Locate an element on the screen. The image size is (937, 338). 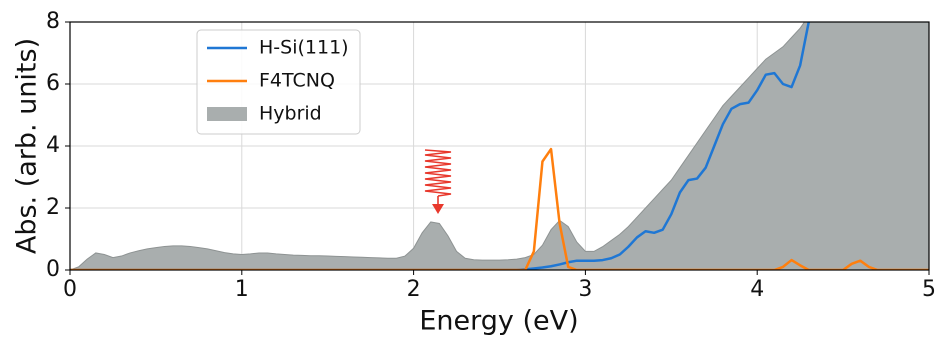
legend: H-Si(111) F4TCNQ Hybrid is located at coordinates (278, 82).